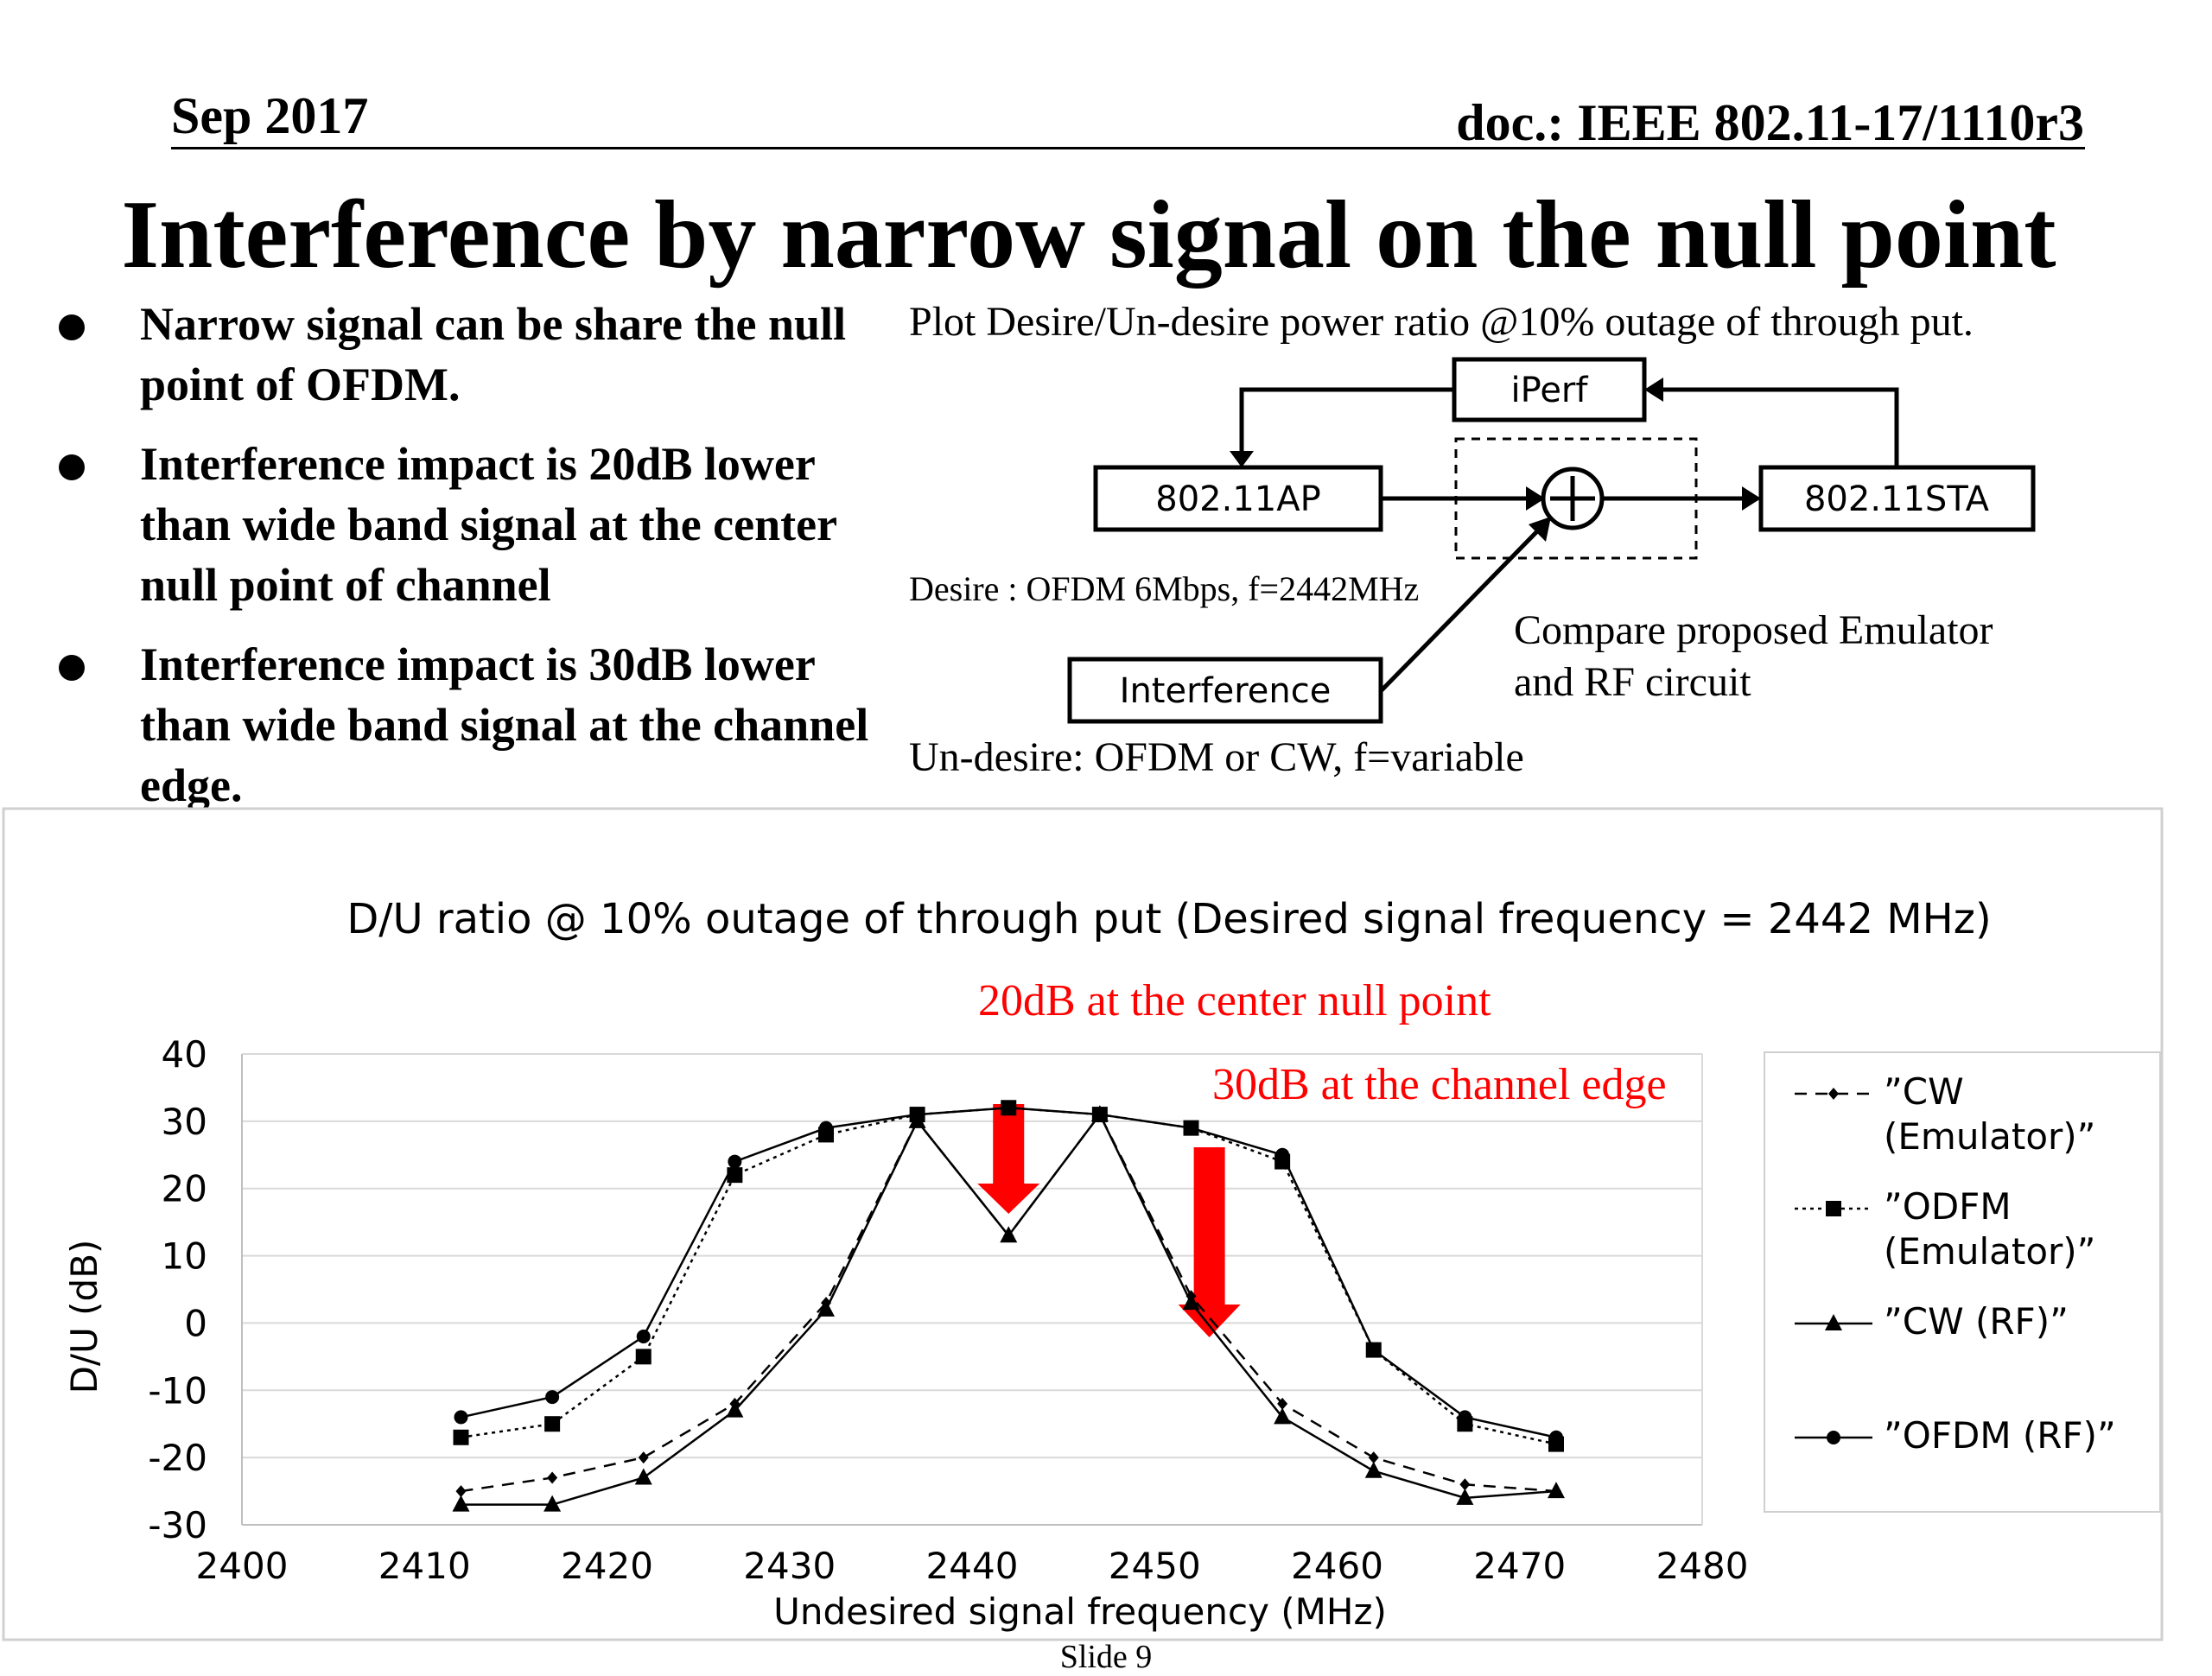 This screenshot has width=2212, height=1676. What do you see at coordinates (1519, 1566) in the screenshot?
I see `x-tick-label: 2470` at bounding box center [1519, 1566].